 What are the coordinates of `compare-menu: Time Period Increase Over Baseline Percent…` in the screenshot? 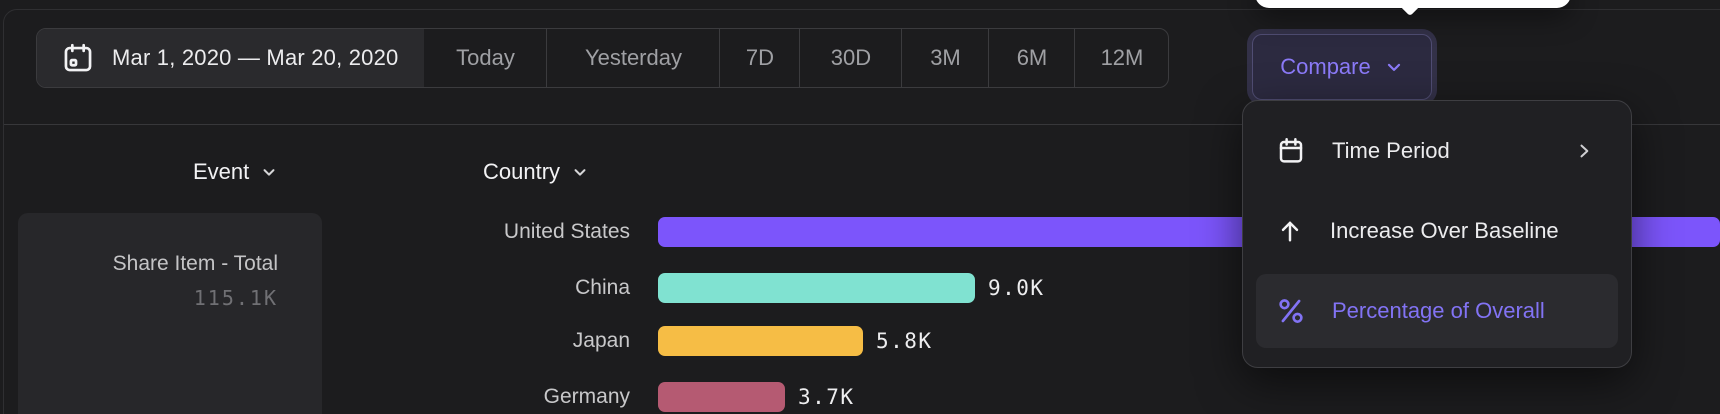 It's located at (1437, 234).